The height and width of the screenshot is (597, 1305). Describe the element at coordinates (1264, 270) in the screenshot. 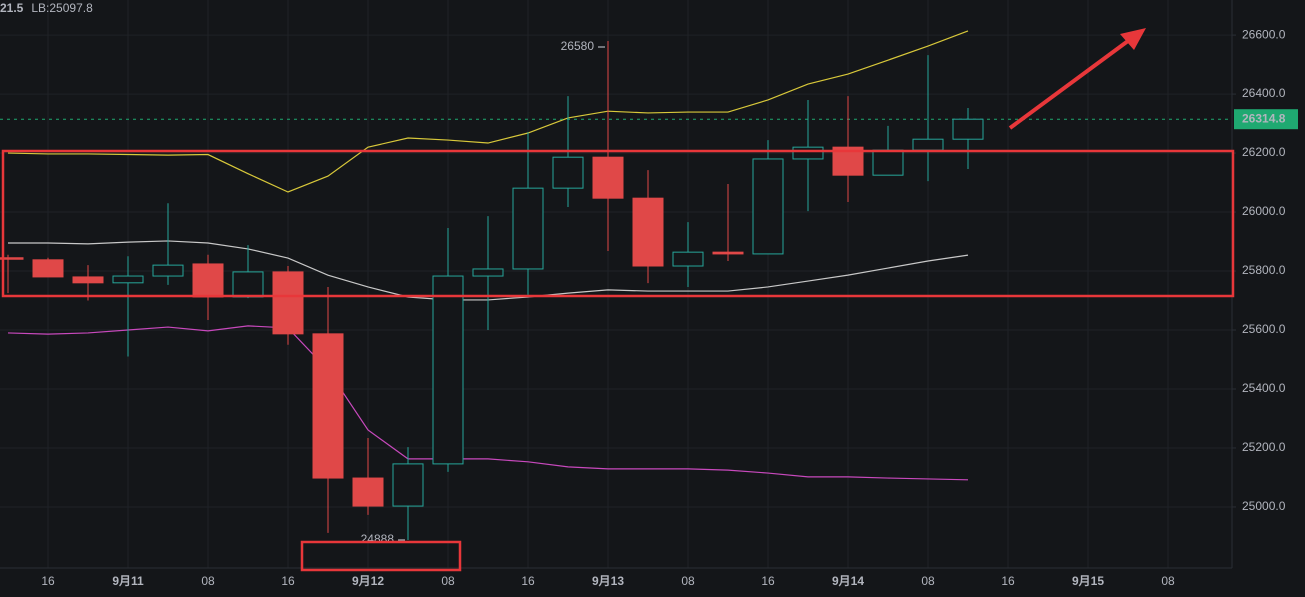

I see `y-tick-label: 25800.0` at that location.